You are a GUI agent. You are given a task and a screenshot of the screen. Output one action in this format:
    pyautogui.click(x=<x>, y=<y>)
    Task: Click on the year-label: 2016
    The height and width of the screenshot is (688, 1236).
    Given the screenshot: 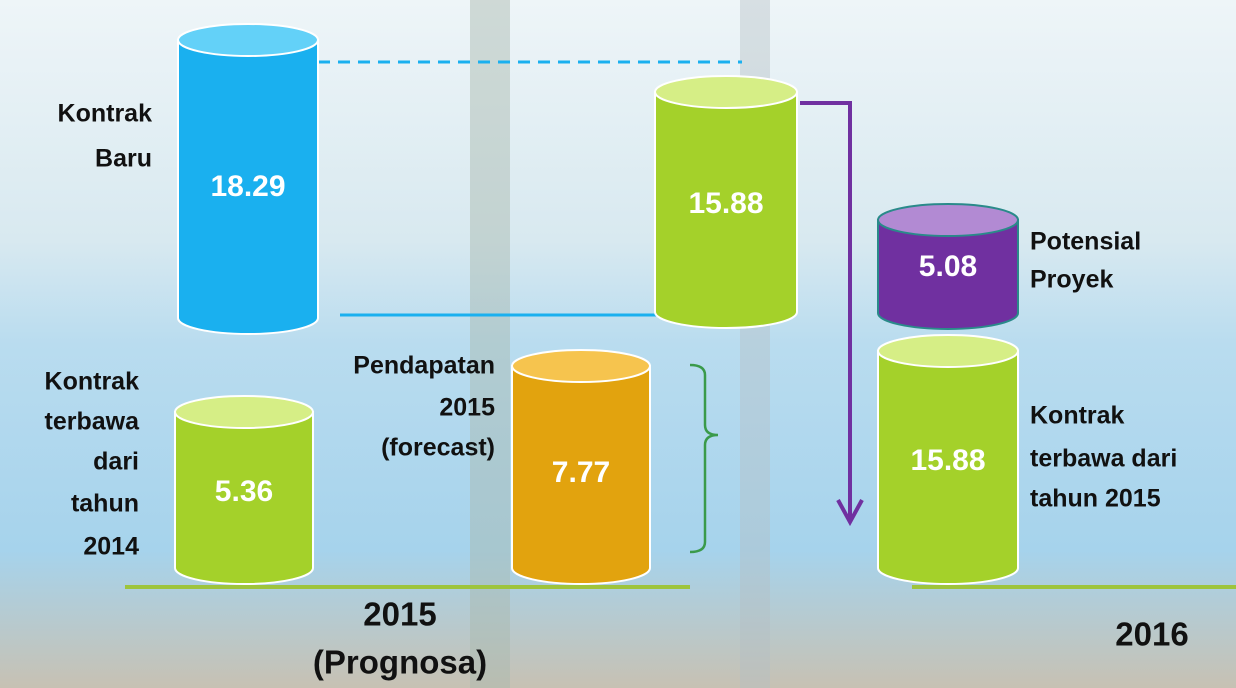 What is the action you would take?
    pyautogui.click(x=1151, y=634)
    